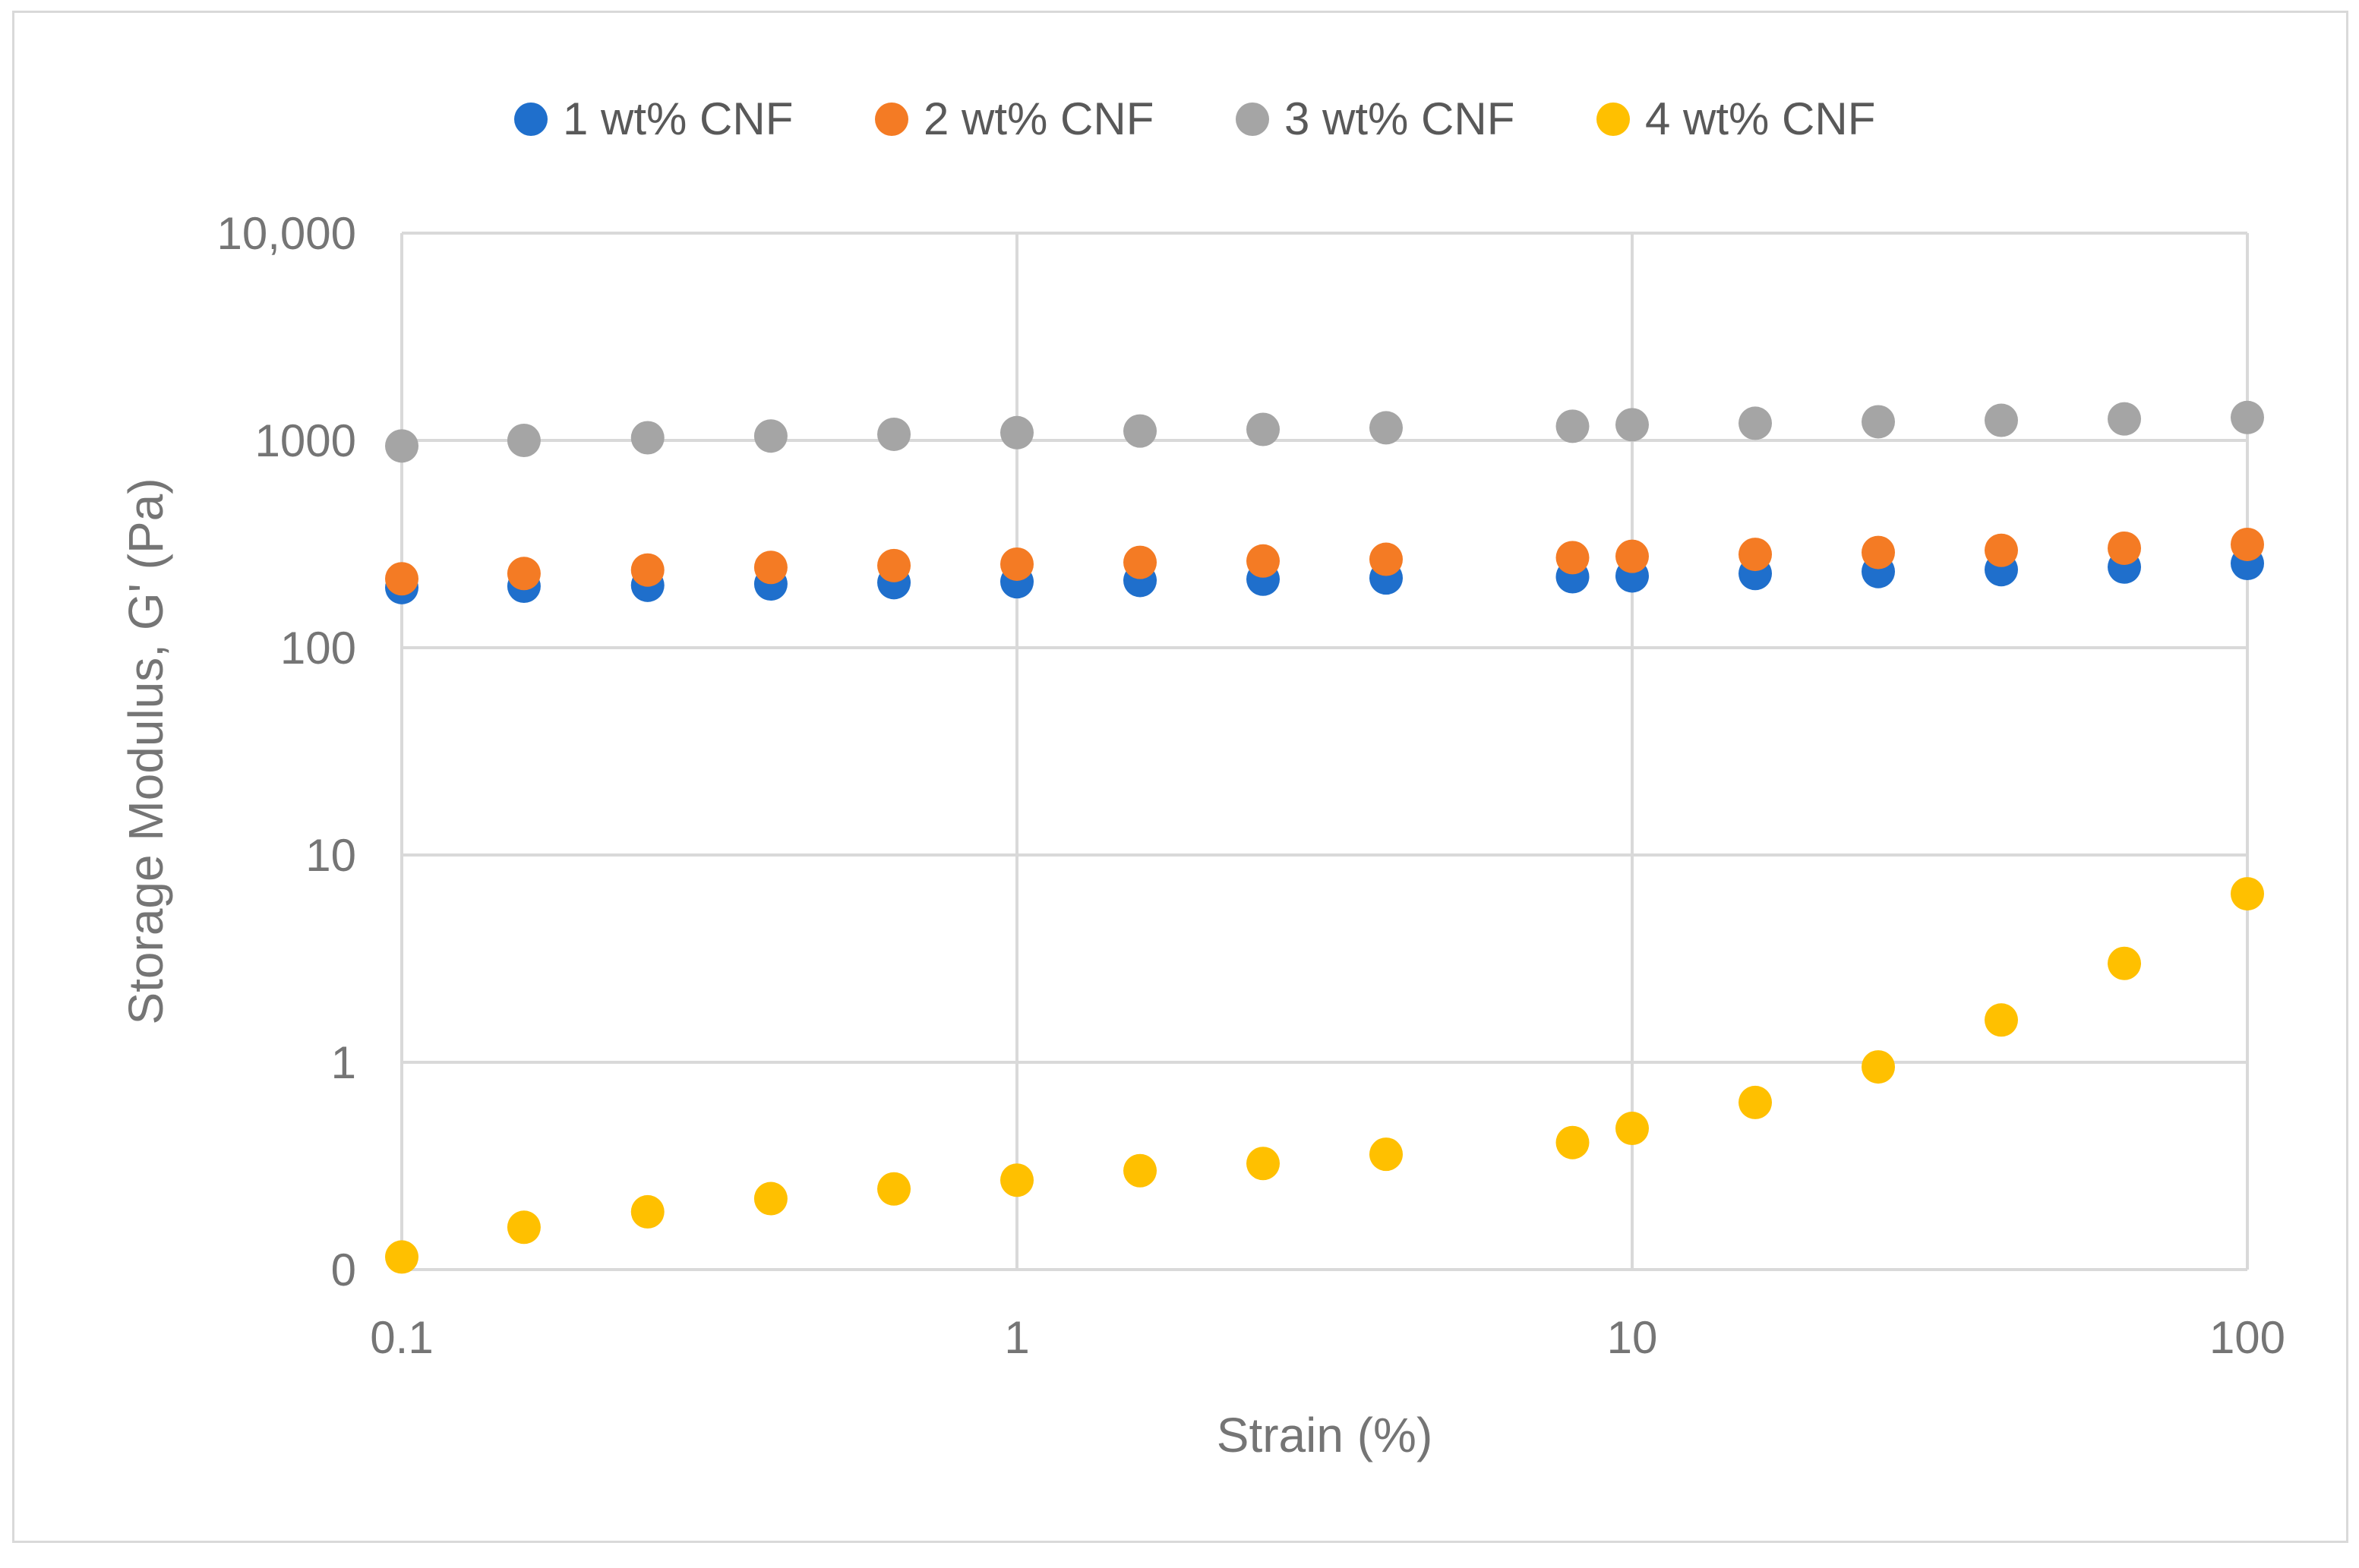  I want to click on x-tick-label: 0.1, so click(401, 1338).